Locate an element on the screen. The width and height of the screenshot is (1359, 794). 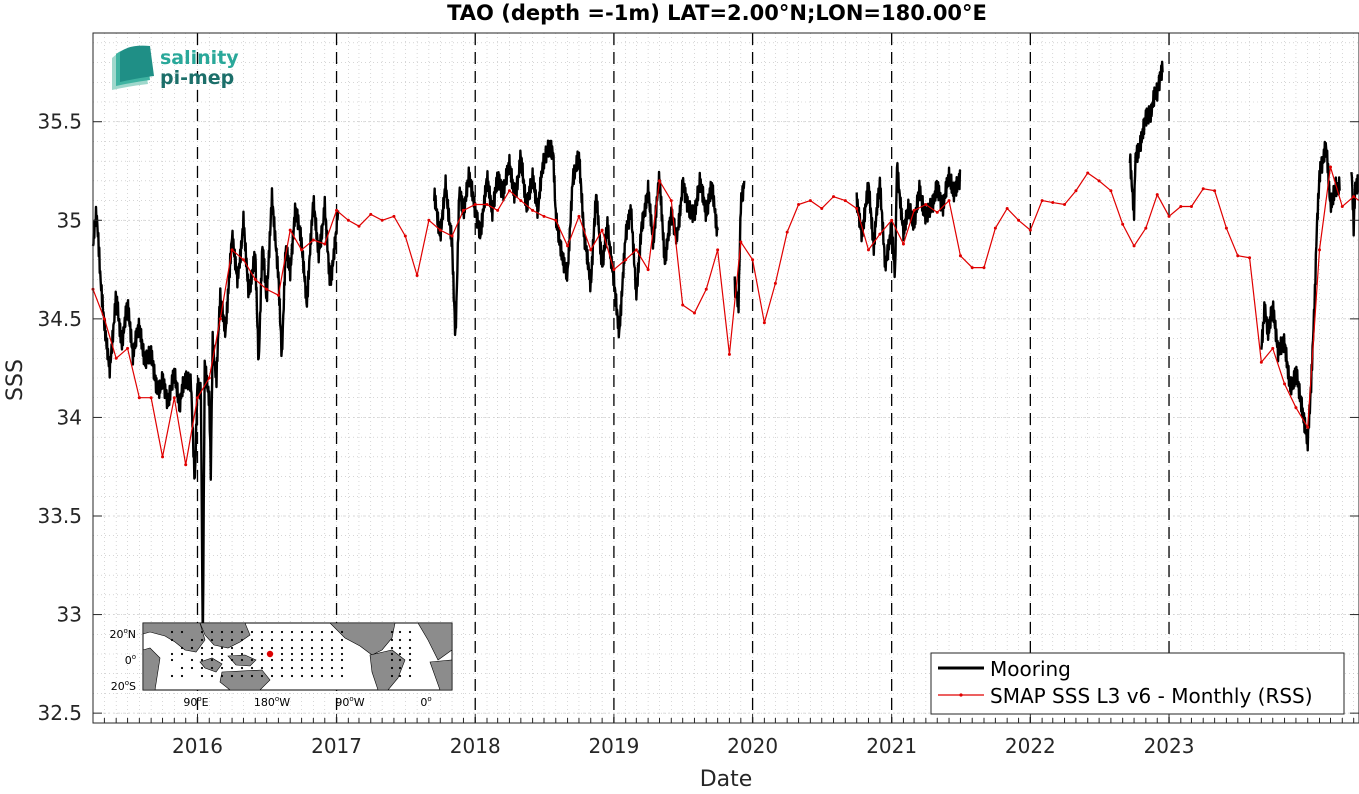
x-tick-label: 2018 is located at coordinates (475, 746).